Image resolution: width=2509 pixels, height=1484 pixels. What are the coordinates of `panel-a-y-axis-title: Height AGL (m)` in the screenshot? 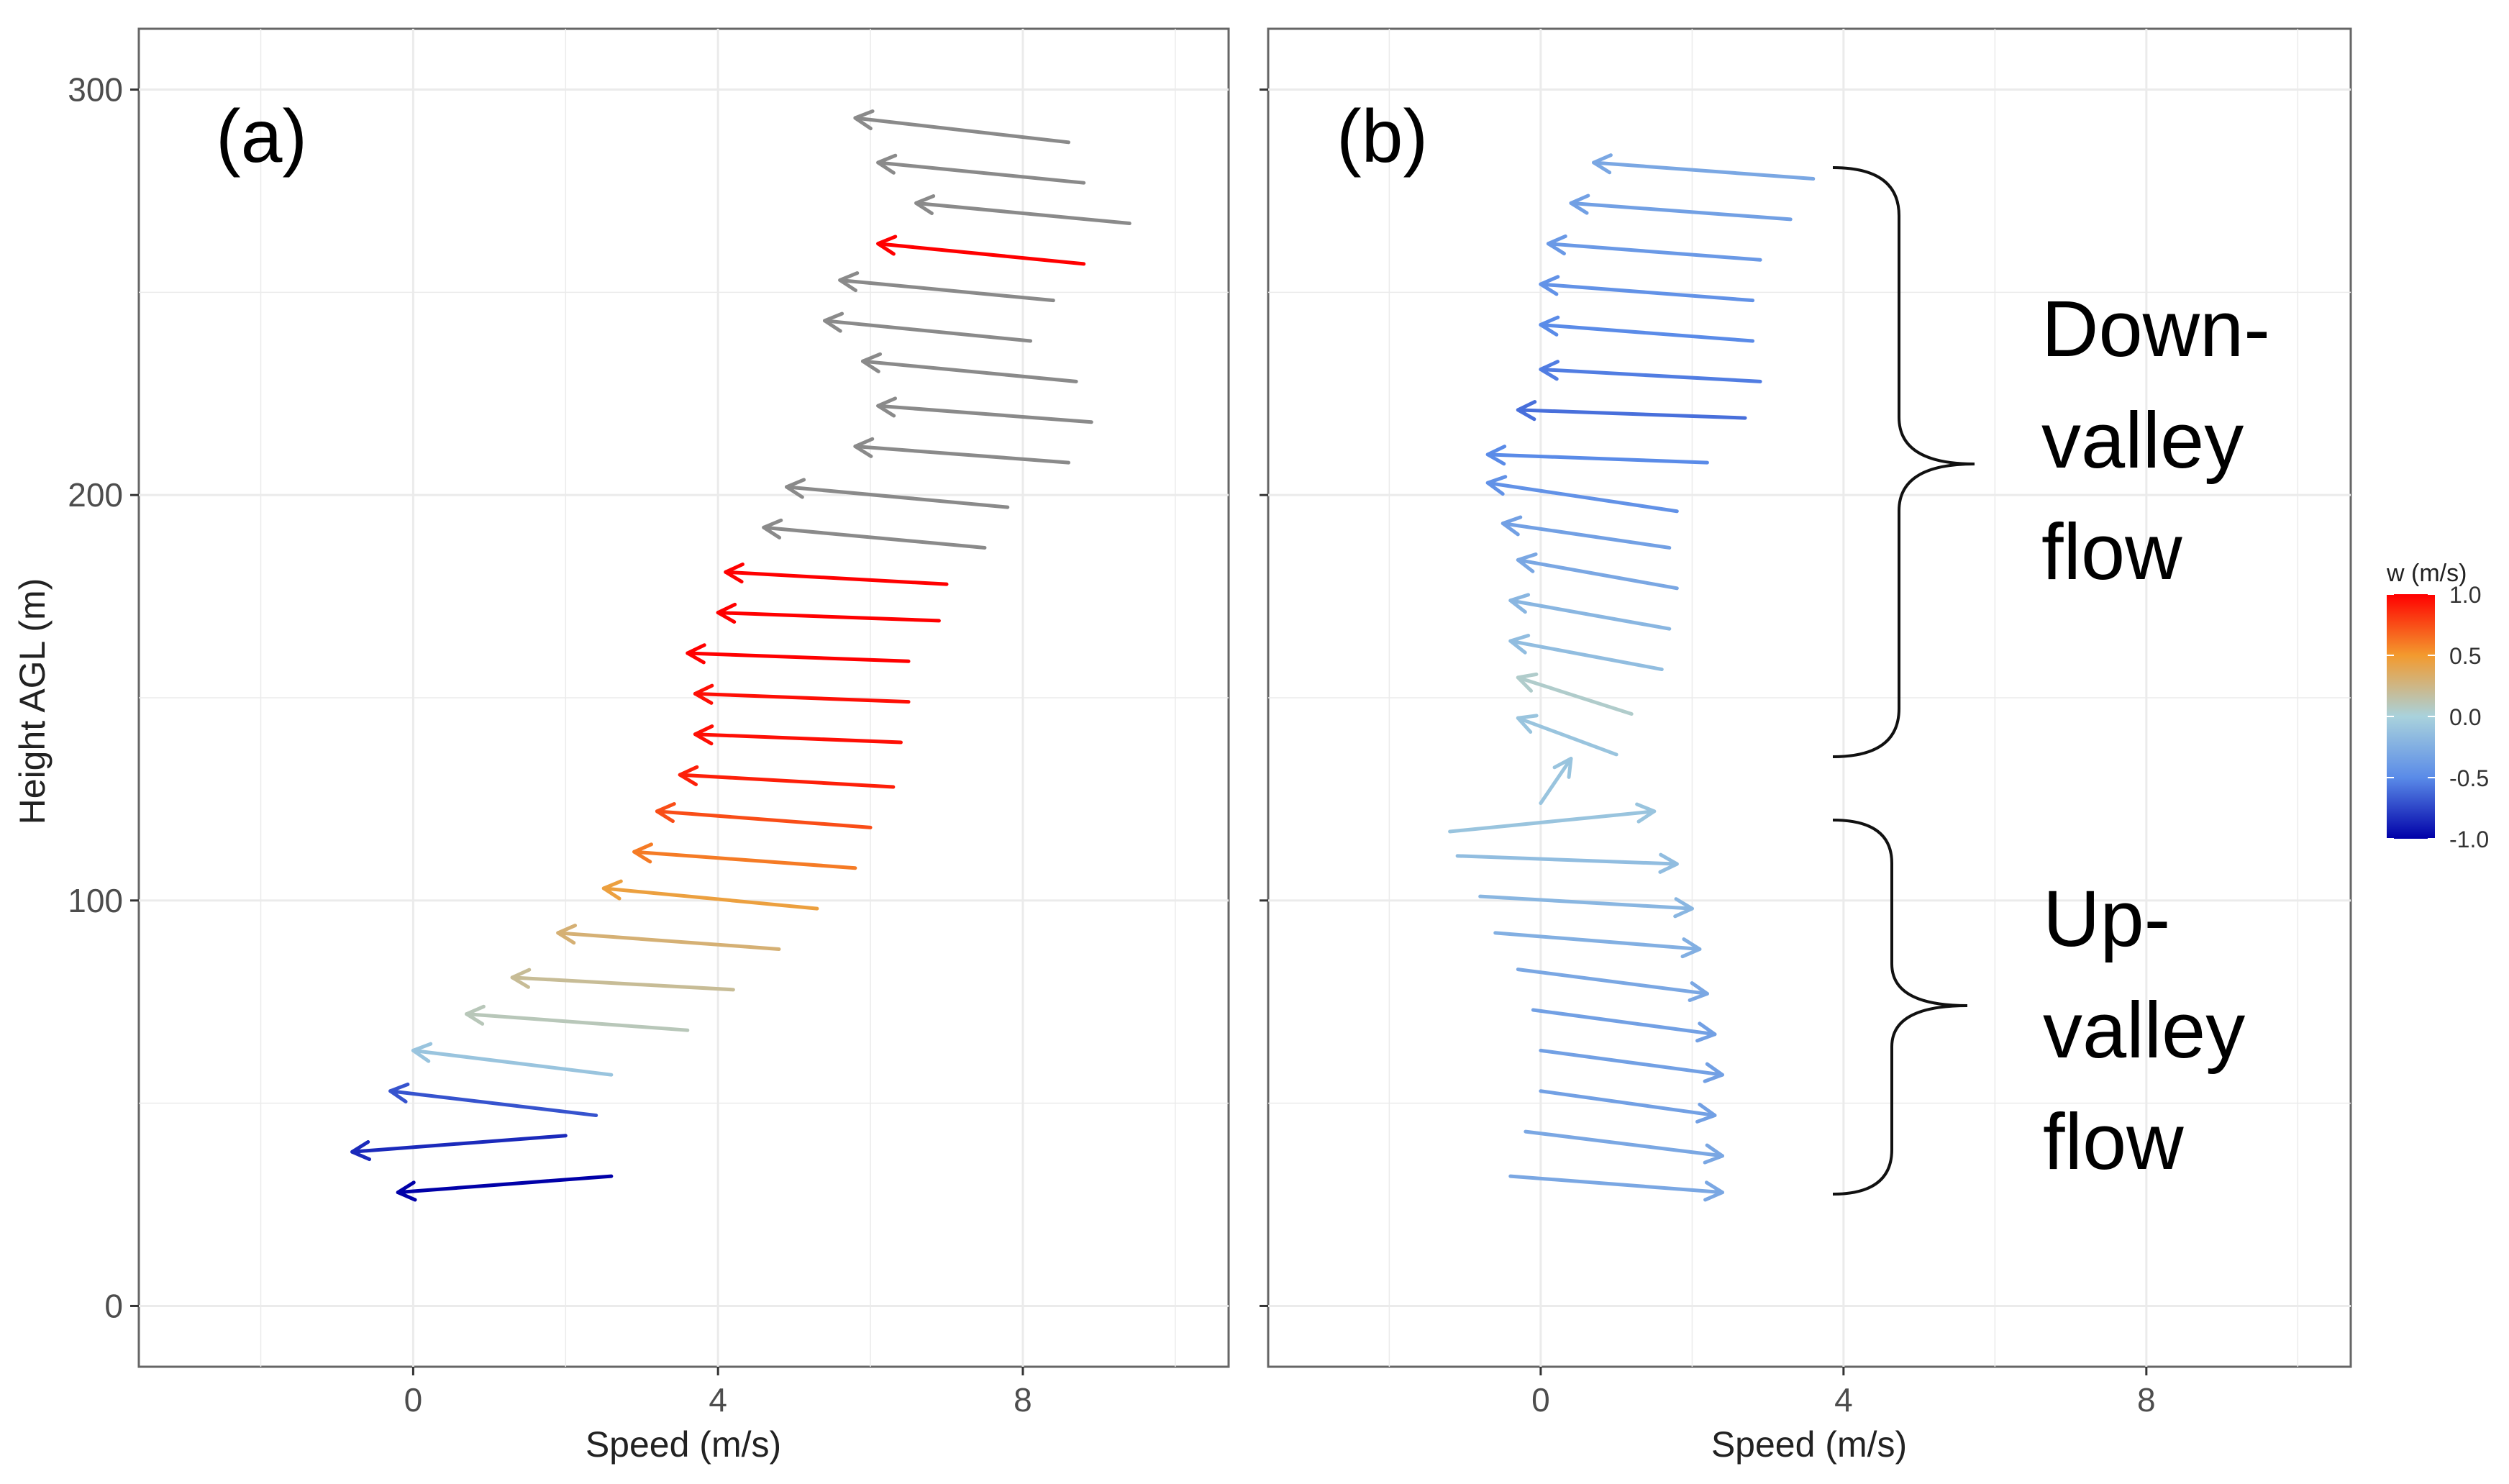 It's located at (32, 701).